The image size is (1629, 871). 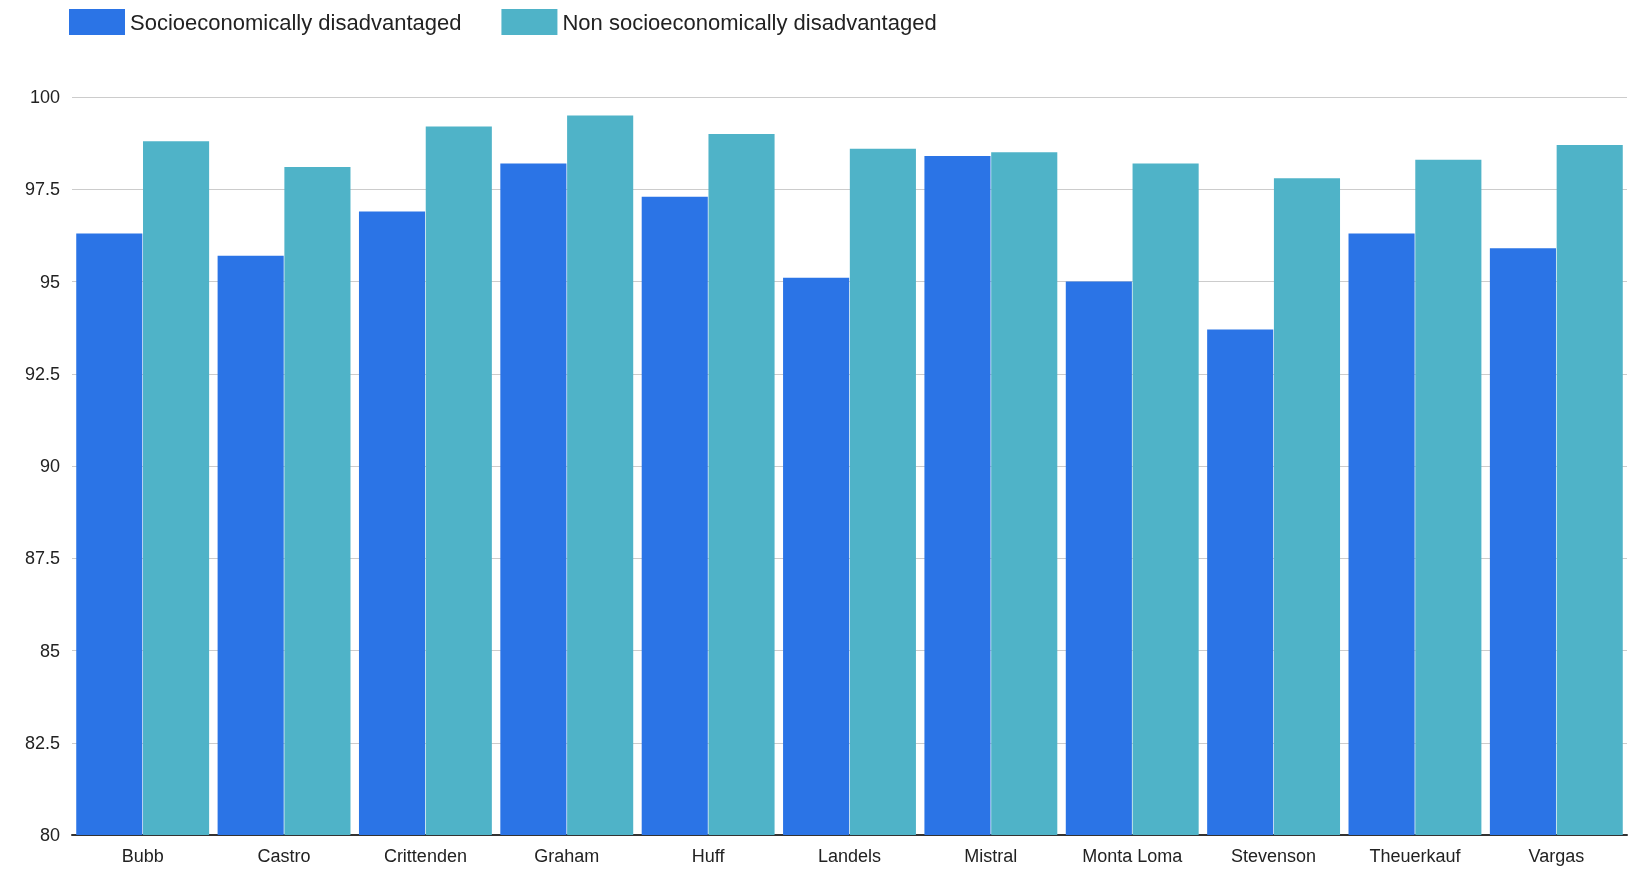 What do you see at coordinates (1556, 856) in the screenshot?
I see `x-tick-label: Vargas` at bounding box center [1556, 856].